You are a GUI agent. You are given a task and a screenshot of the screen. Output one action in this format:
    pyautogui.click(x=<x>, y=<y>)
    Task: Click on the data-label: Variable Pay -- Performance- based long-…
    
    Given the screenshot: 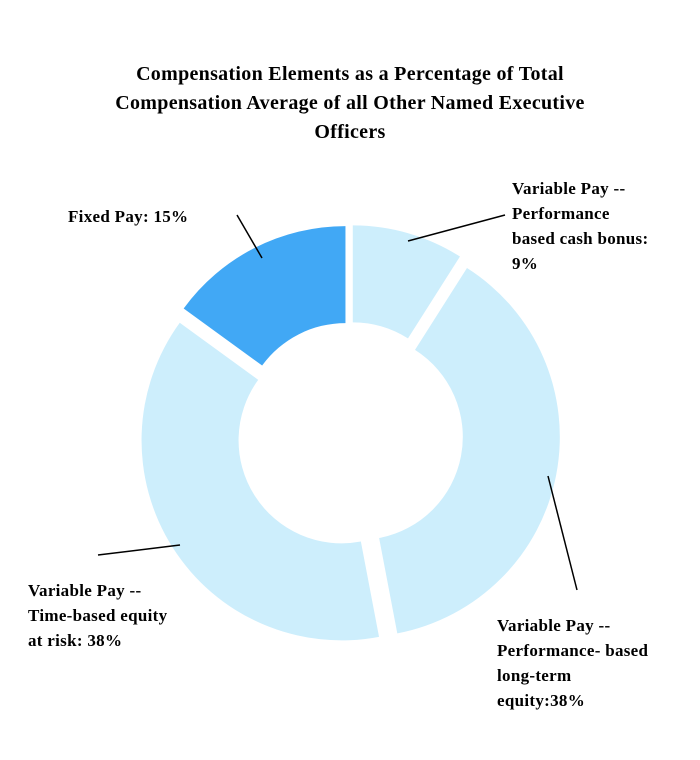 What is the action you would take?
    pyautogui.click(x=573, y=663)
    